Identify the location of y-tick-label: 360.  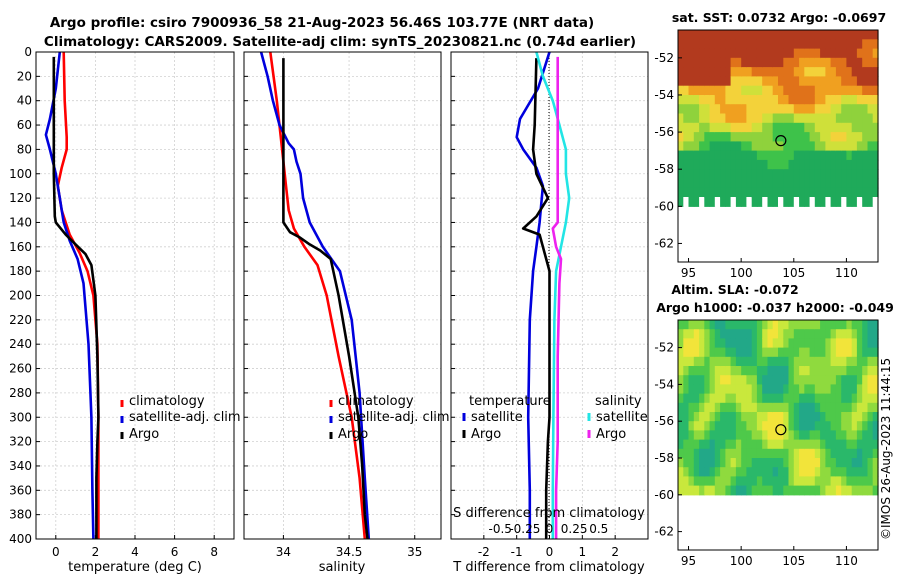
(20, 490).